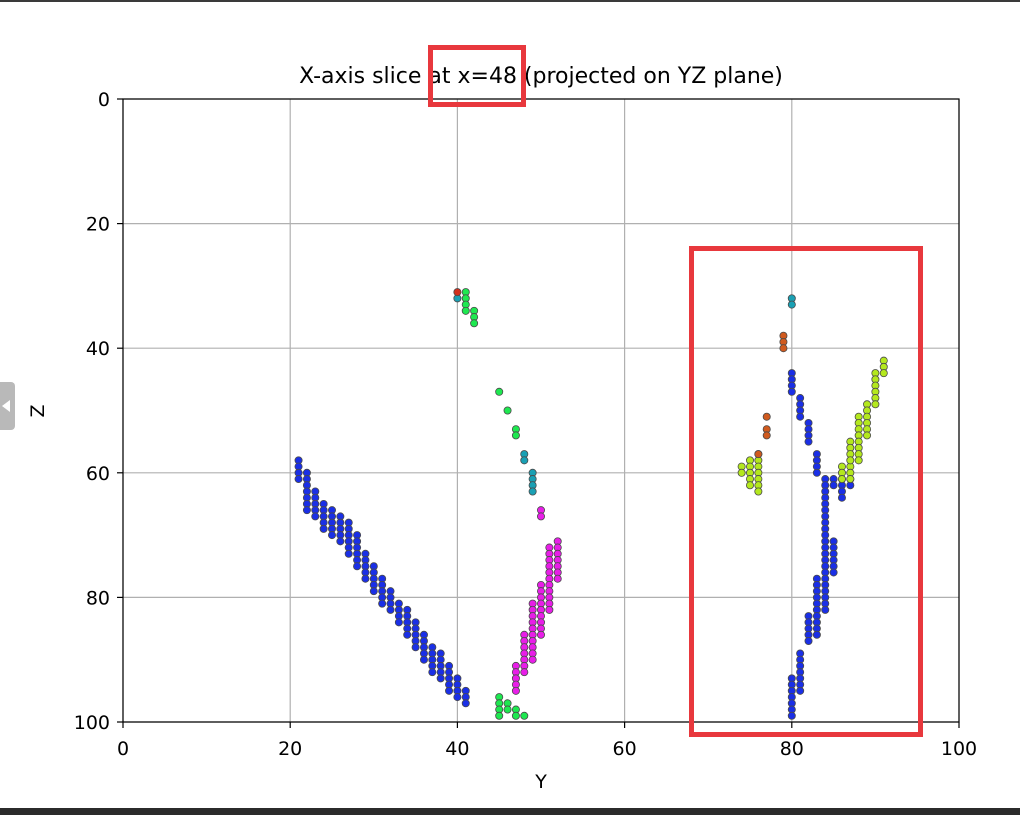 The image size is (1020, 815). What do you see at coordinates (98, 225) in the screenshot?
I see `y-tick-label: 20` at bounding box center [98, 225].